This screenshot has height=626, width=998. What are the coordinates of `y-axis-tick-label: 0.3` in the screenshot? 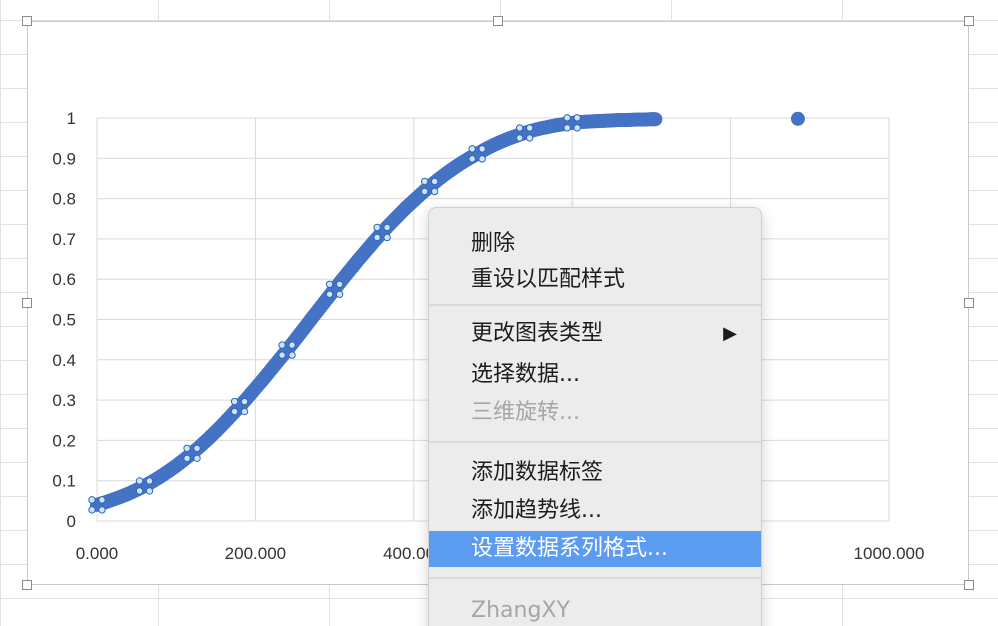 It's located at (64, 400).